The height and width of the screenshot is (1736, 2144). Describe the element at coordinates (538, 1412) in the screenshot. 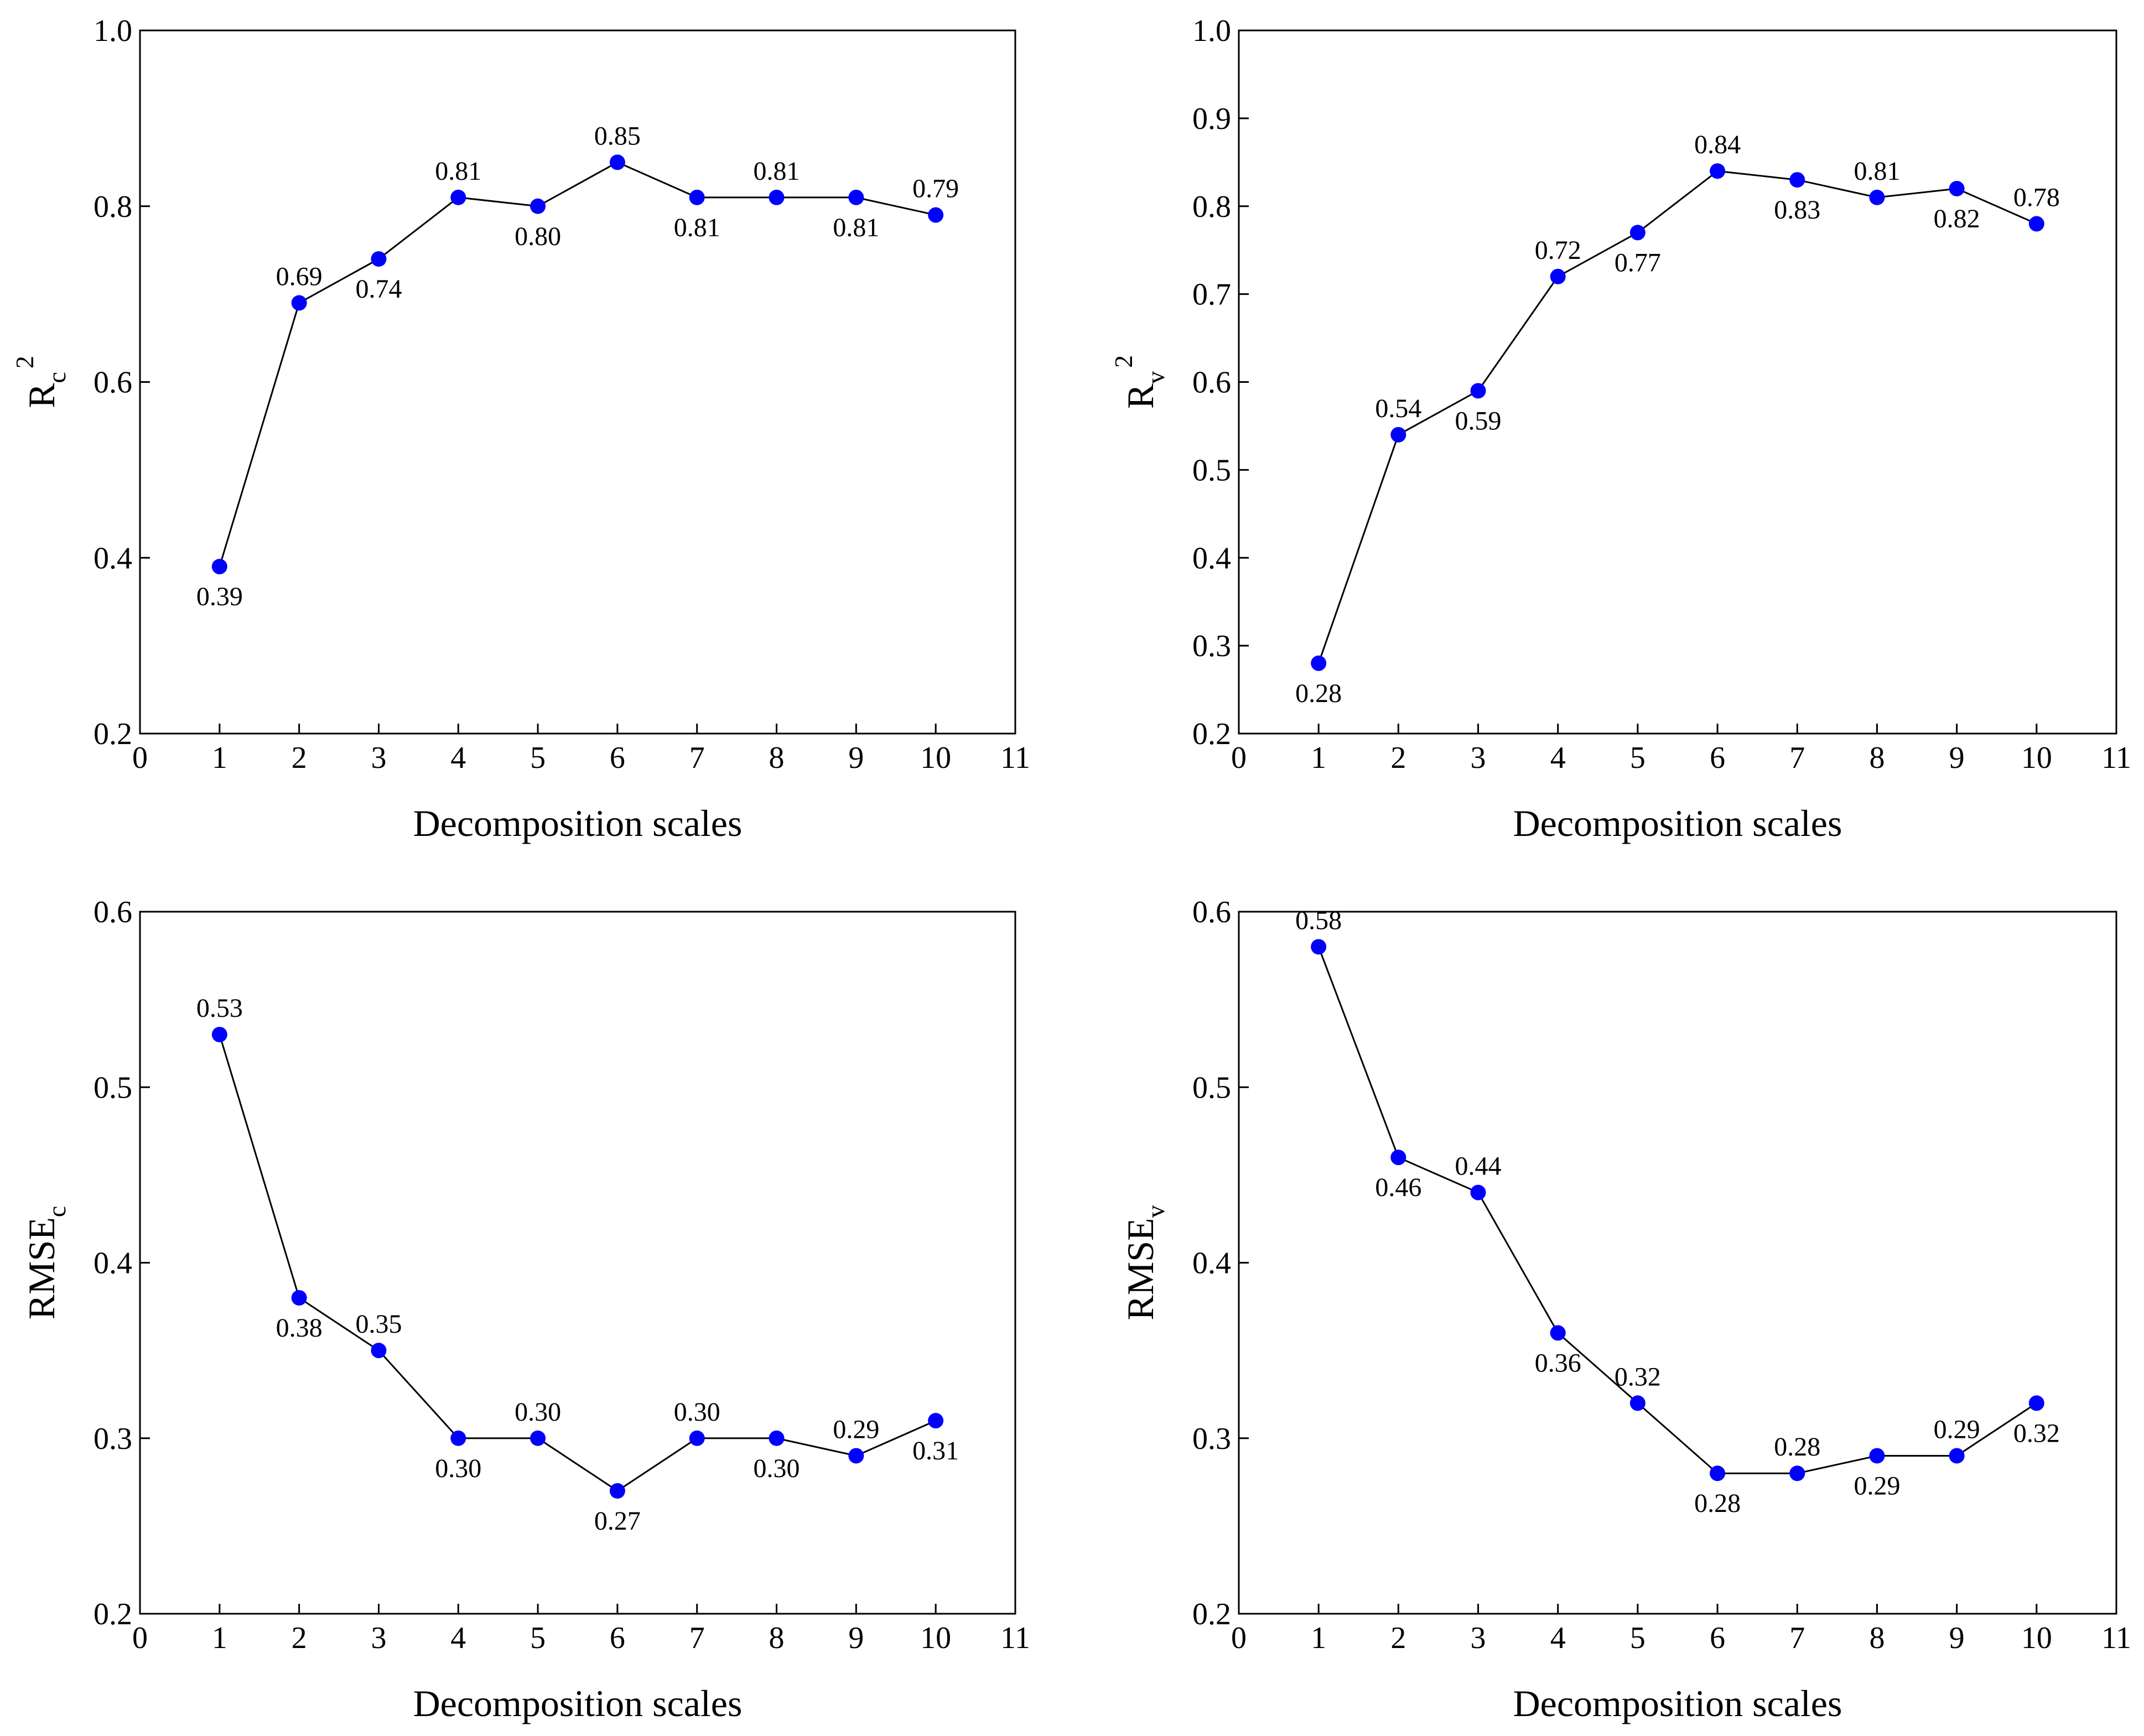

I see `data-label: 0.30` at that location.